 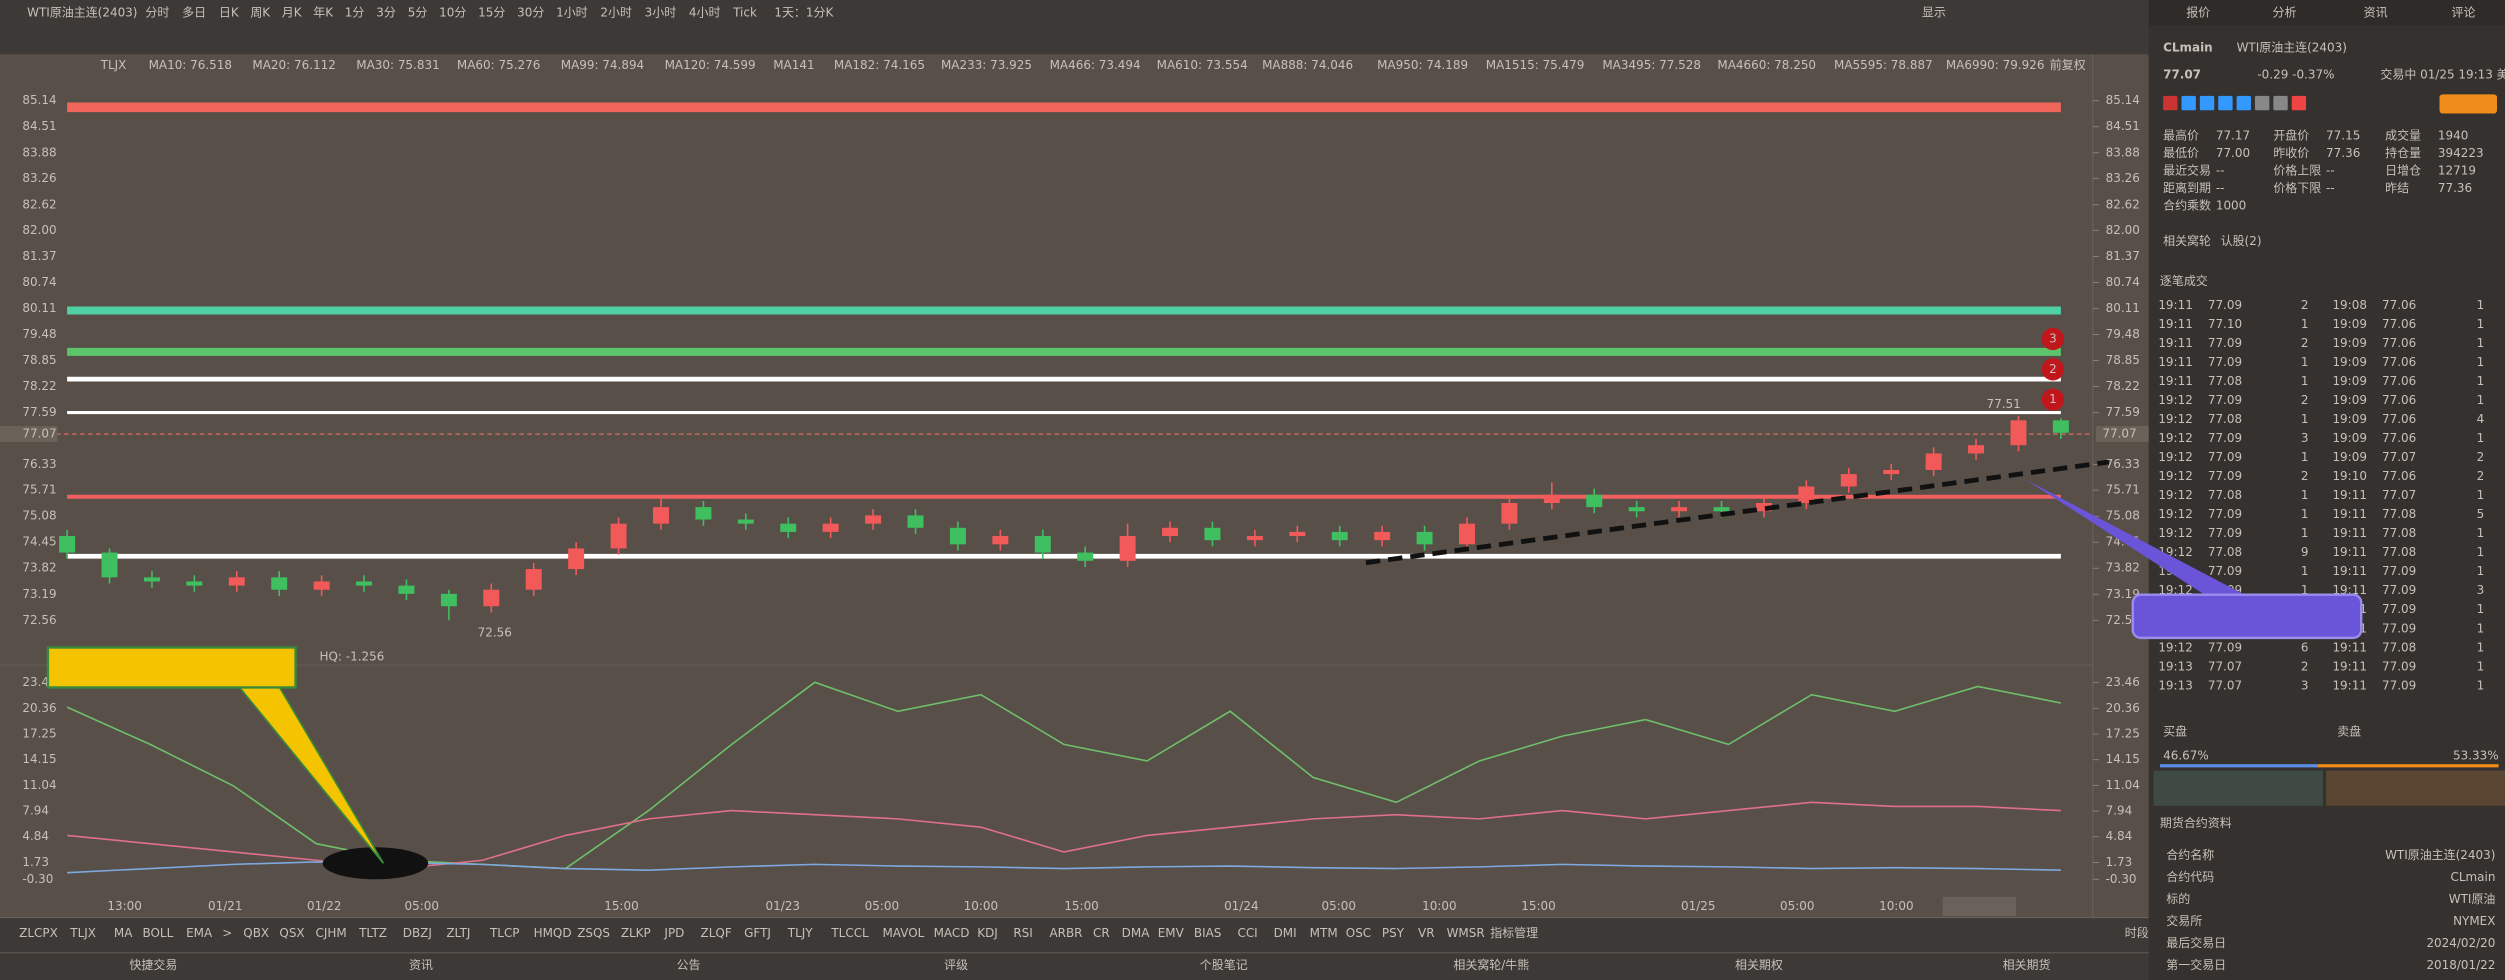 I want to click on footer-tab: 相关期权, so click(x=1759, y=965).